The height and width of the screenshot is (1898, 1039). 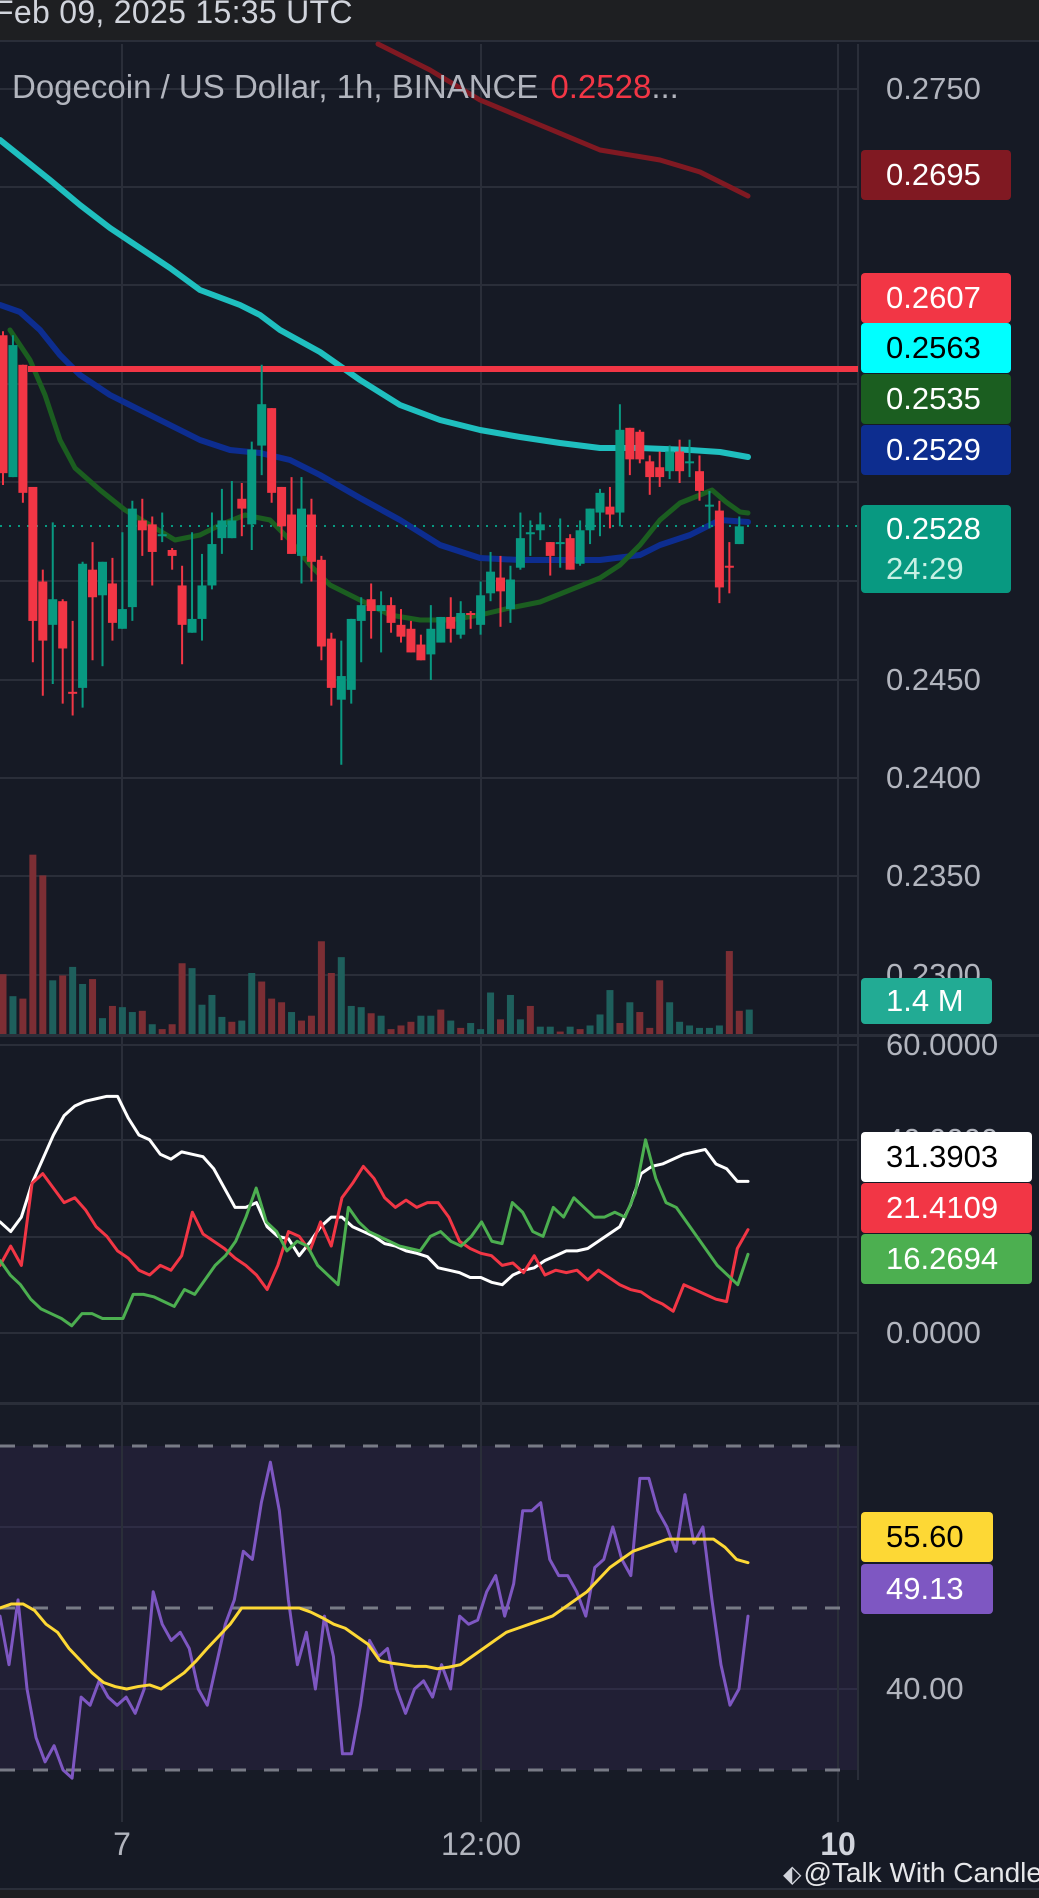 What do you see at coordinates (519, 1893) in the screenshot?
I see `bottom-bar` at bounding box center [519, 1893].